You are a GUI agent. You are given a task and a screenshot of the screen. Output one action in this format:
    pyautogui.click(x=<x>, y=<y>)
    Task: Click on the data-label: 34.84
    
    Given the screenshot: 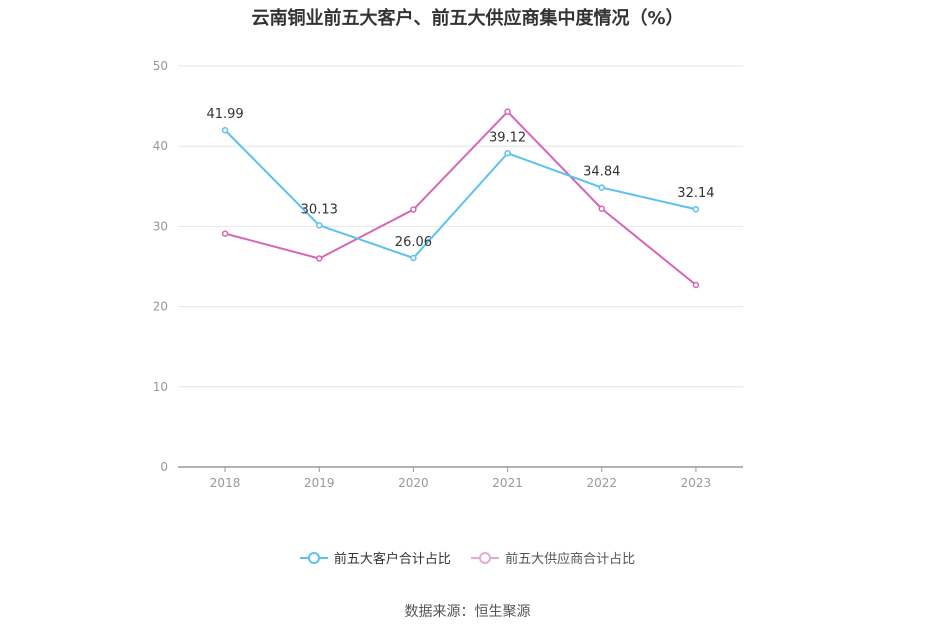 What is the action you would take?
    pyautogui.click(x=601, y=172)
    